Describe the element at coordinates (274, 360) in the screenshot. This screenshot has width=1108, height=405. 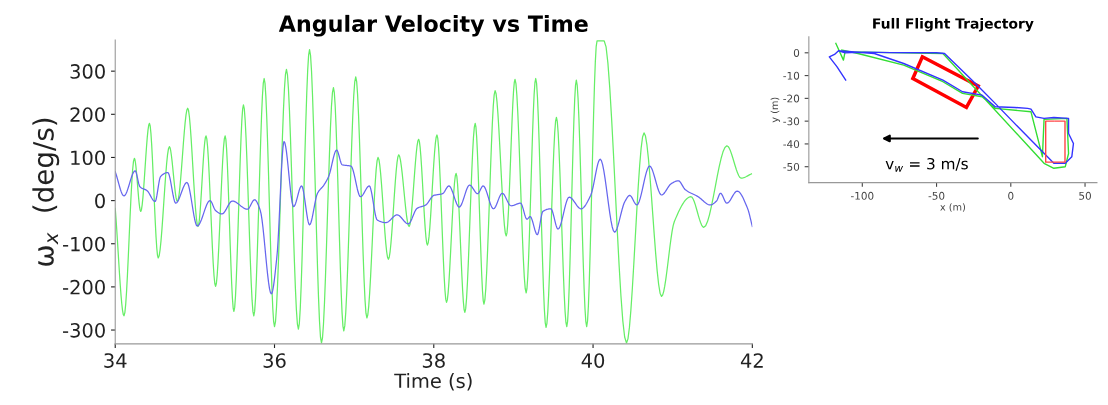
I see `x-tick-label: 36` at that location.